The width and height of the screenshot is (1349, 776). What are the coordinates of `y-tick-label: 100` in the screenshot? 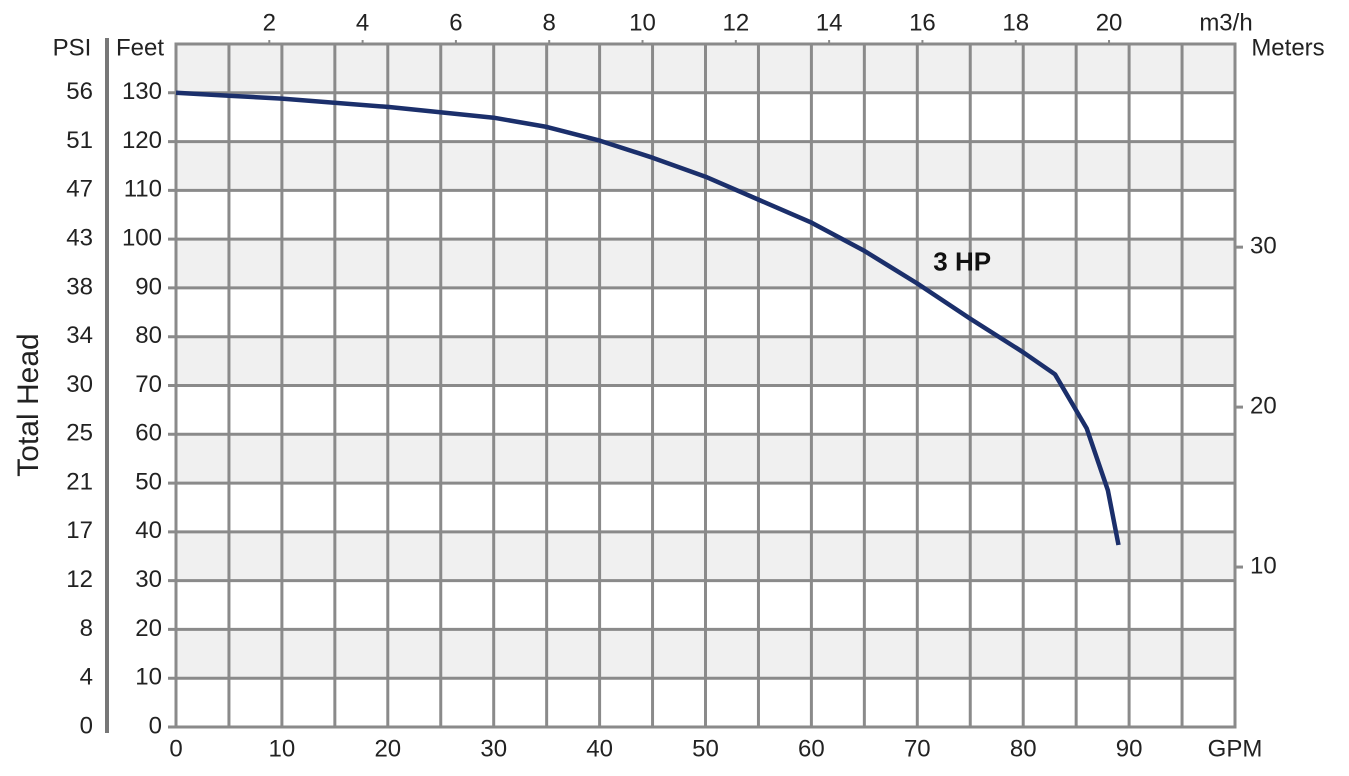 It's located at (142, 237).